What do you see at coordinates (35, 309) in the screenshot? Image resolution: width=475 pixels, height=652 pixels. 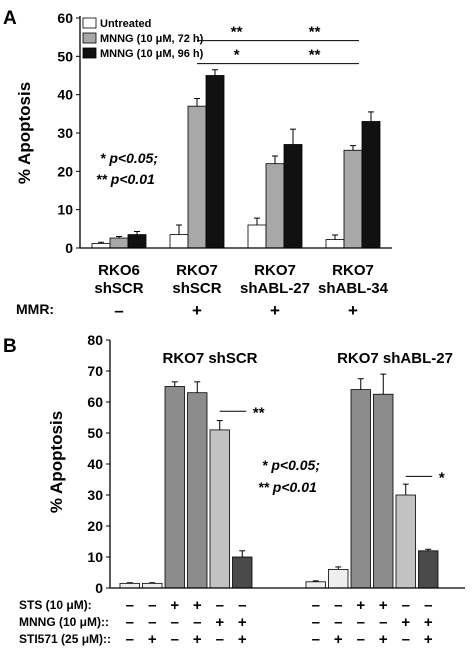 I see `mmr-row-label: MMR:` at bounding box center [35, 309].